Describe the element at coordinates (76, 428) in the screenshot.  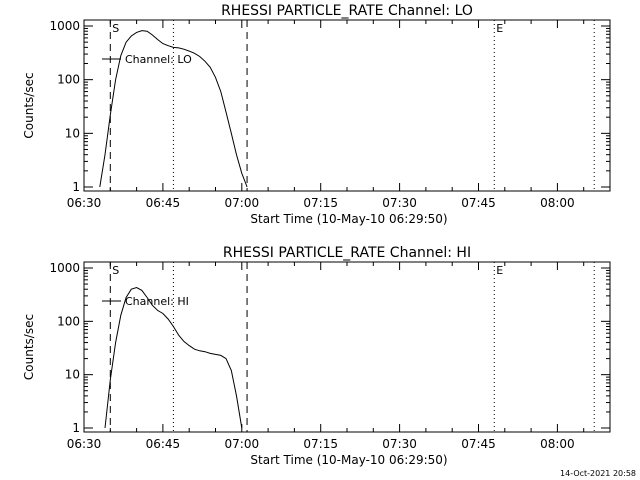
I see `panel2-y-tick-label: 1` at that location.